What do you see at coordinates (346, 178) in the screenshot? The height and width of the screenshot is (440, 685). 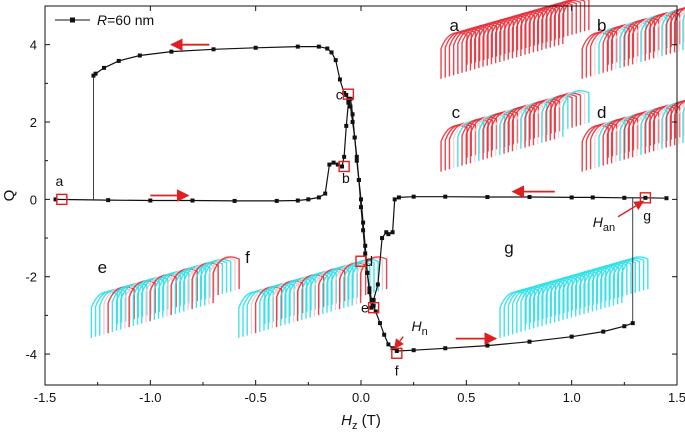 I see `state-label-b: b` at bounding box center [346, 178].